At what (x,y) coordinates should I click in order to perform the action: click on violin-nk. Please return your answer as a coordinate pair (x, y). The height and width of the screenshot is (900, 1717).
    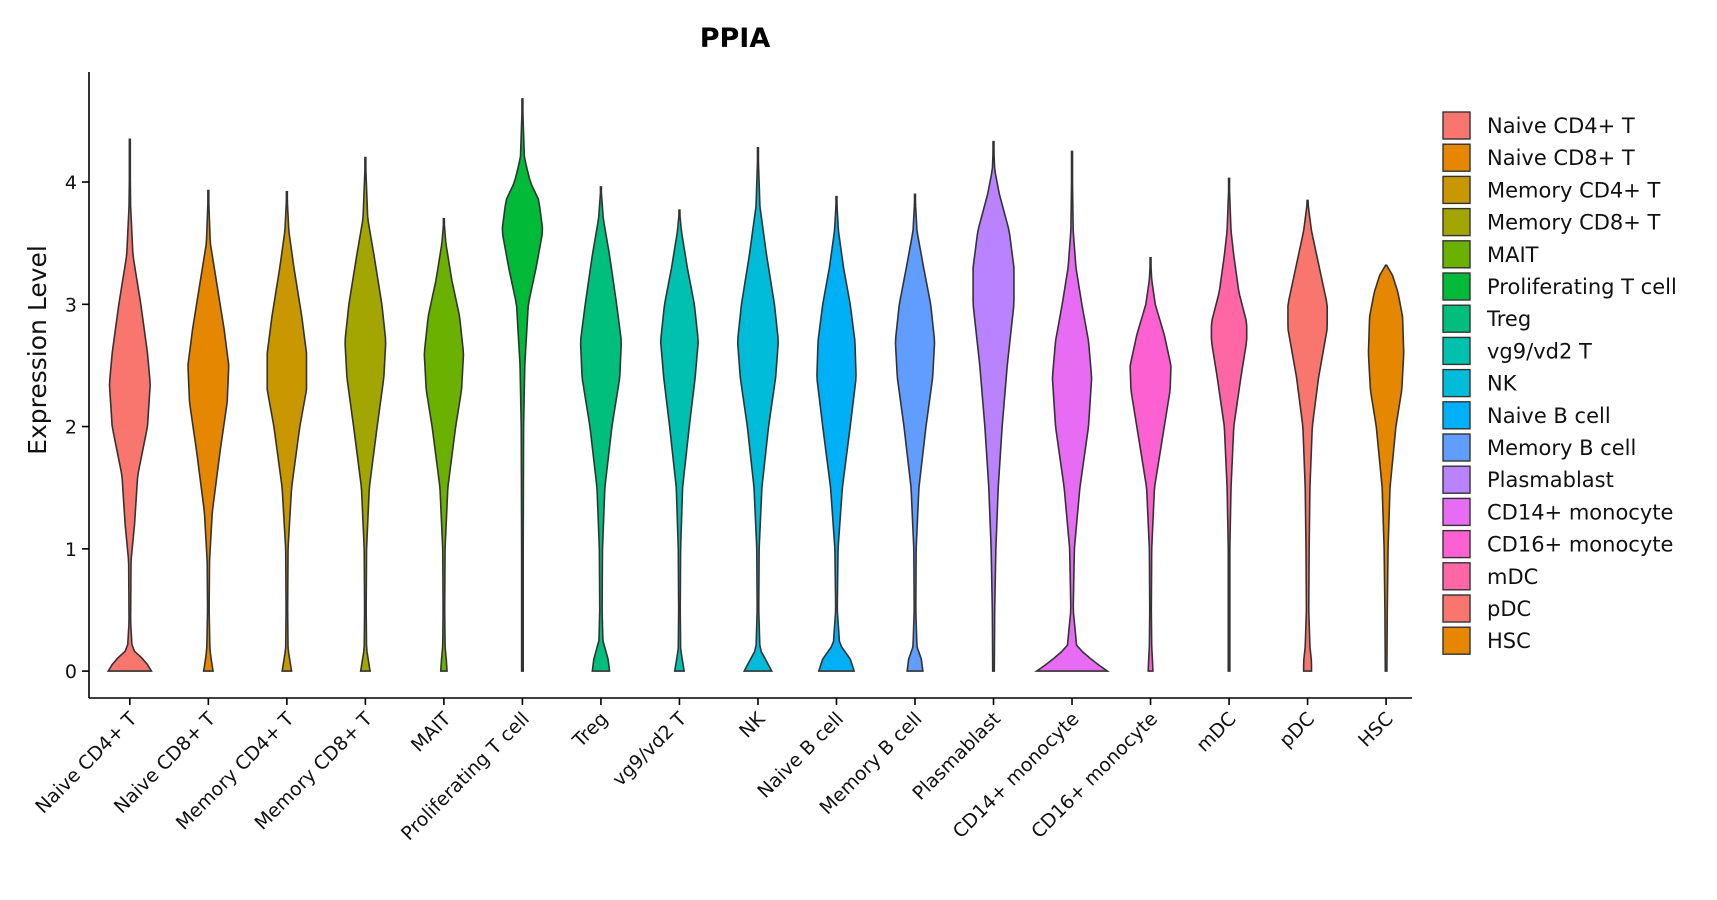
    Looking at the image, I should click on (757, 409).